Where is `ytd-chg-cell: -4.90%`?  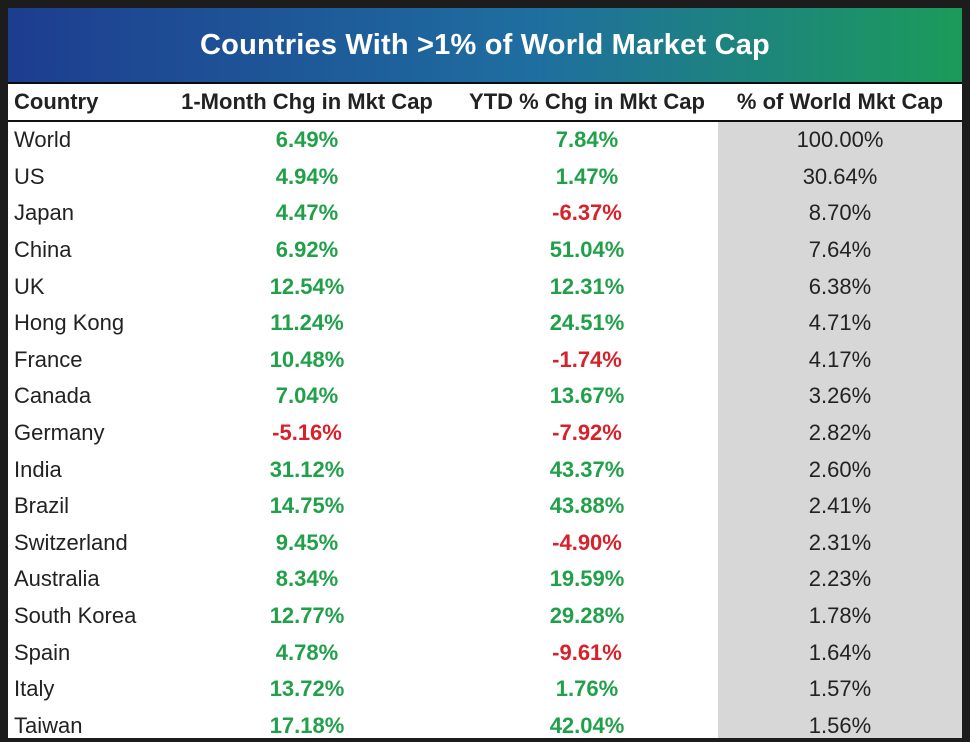 ytd-chg-cell: -4.90% is located at coordinates (587, 542).